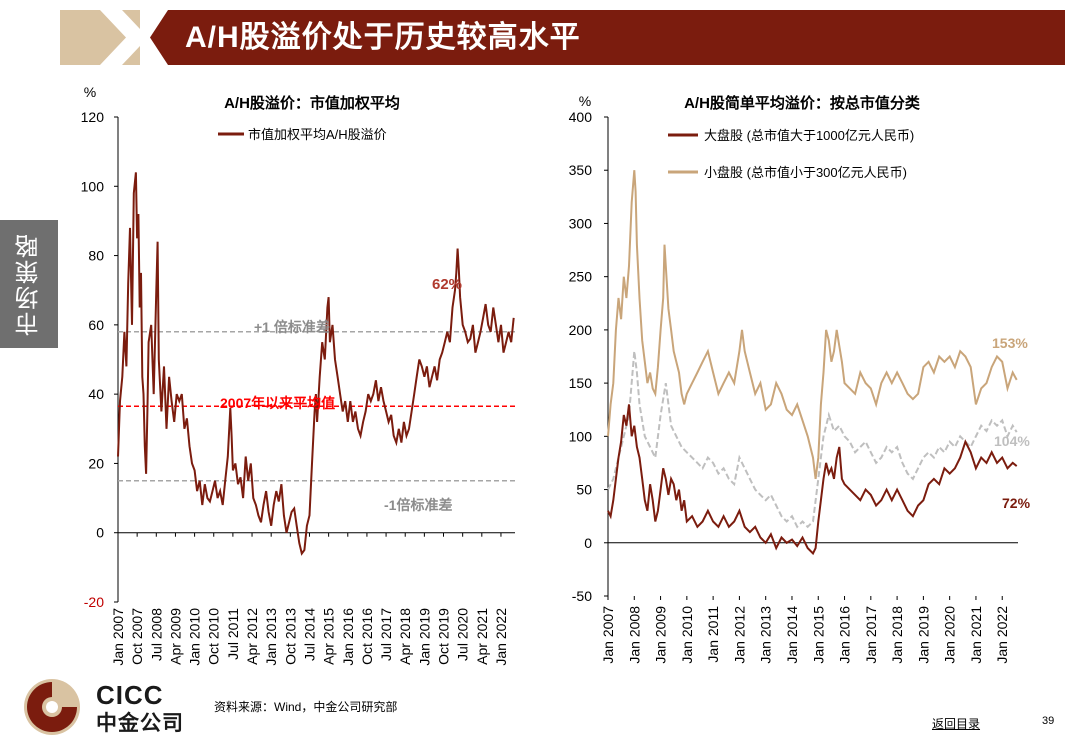 Image resolution: width=1080 pixels, height=755 pixels. Describe the element at coordinates (386, 634) in the screenshot. I see `left-x-tick-label: Jul 2017` at that location.